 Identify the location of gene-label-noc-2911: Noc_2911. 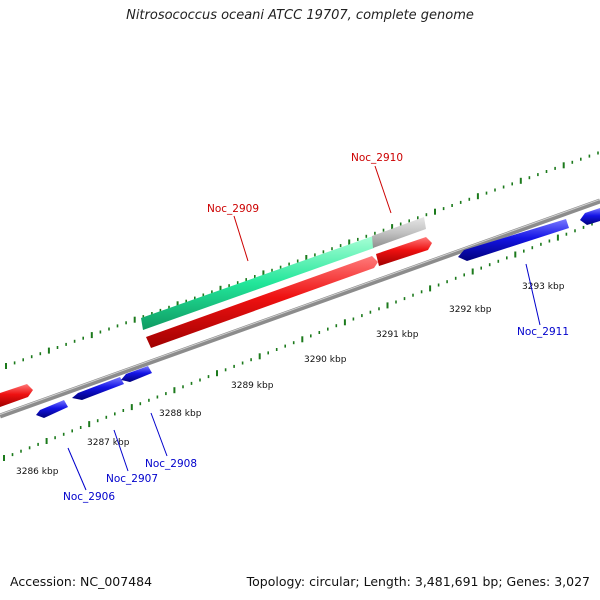
(543, 332).